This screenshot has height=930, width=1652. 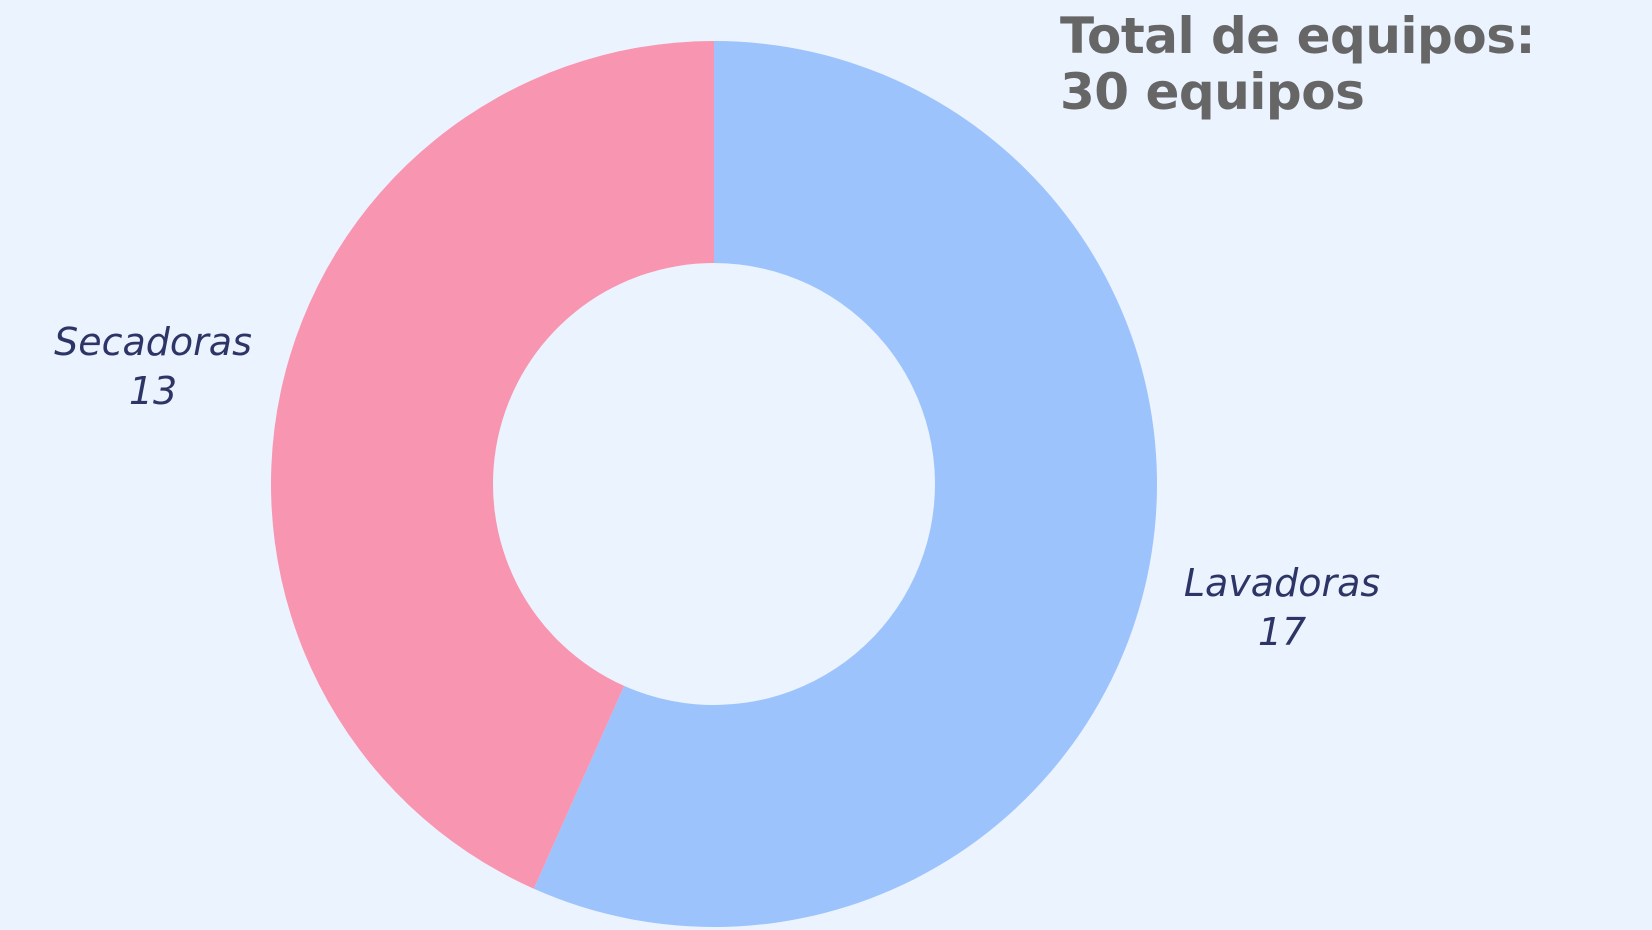 I want to click on slice-label-secadoras: Secadoras, so click(x=153, y=342).